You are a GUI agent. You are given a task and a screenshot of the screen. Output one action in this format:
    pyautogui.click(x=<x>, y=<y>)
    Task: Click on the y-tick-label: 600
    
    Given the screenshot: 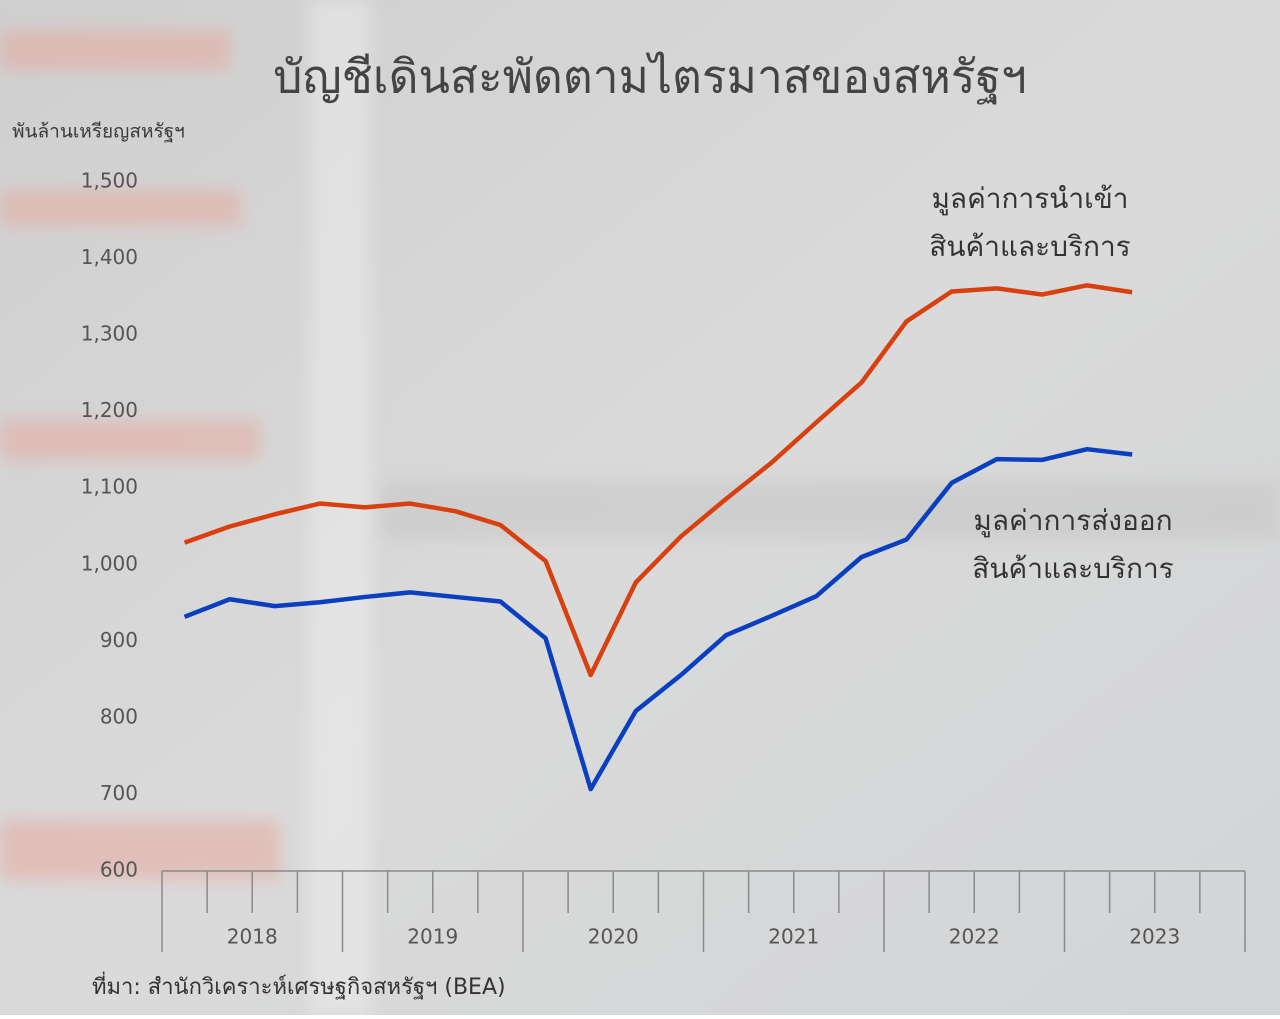 What is the action you would take?
    pyautogui.click(x=119, y=870)
    